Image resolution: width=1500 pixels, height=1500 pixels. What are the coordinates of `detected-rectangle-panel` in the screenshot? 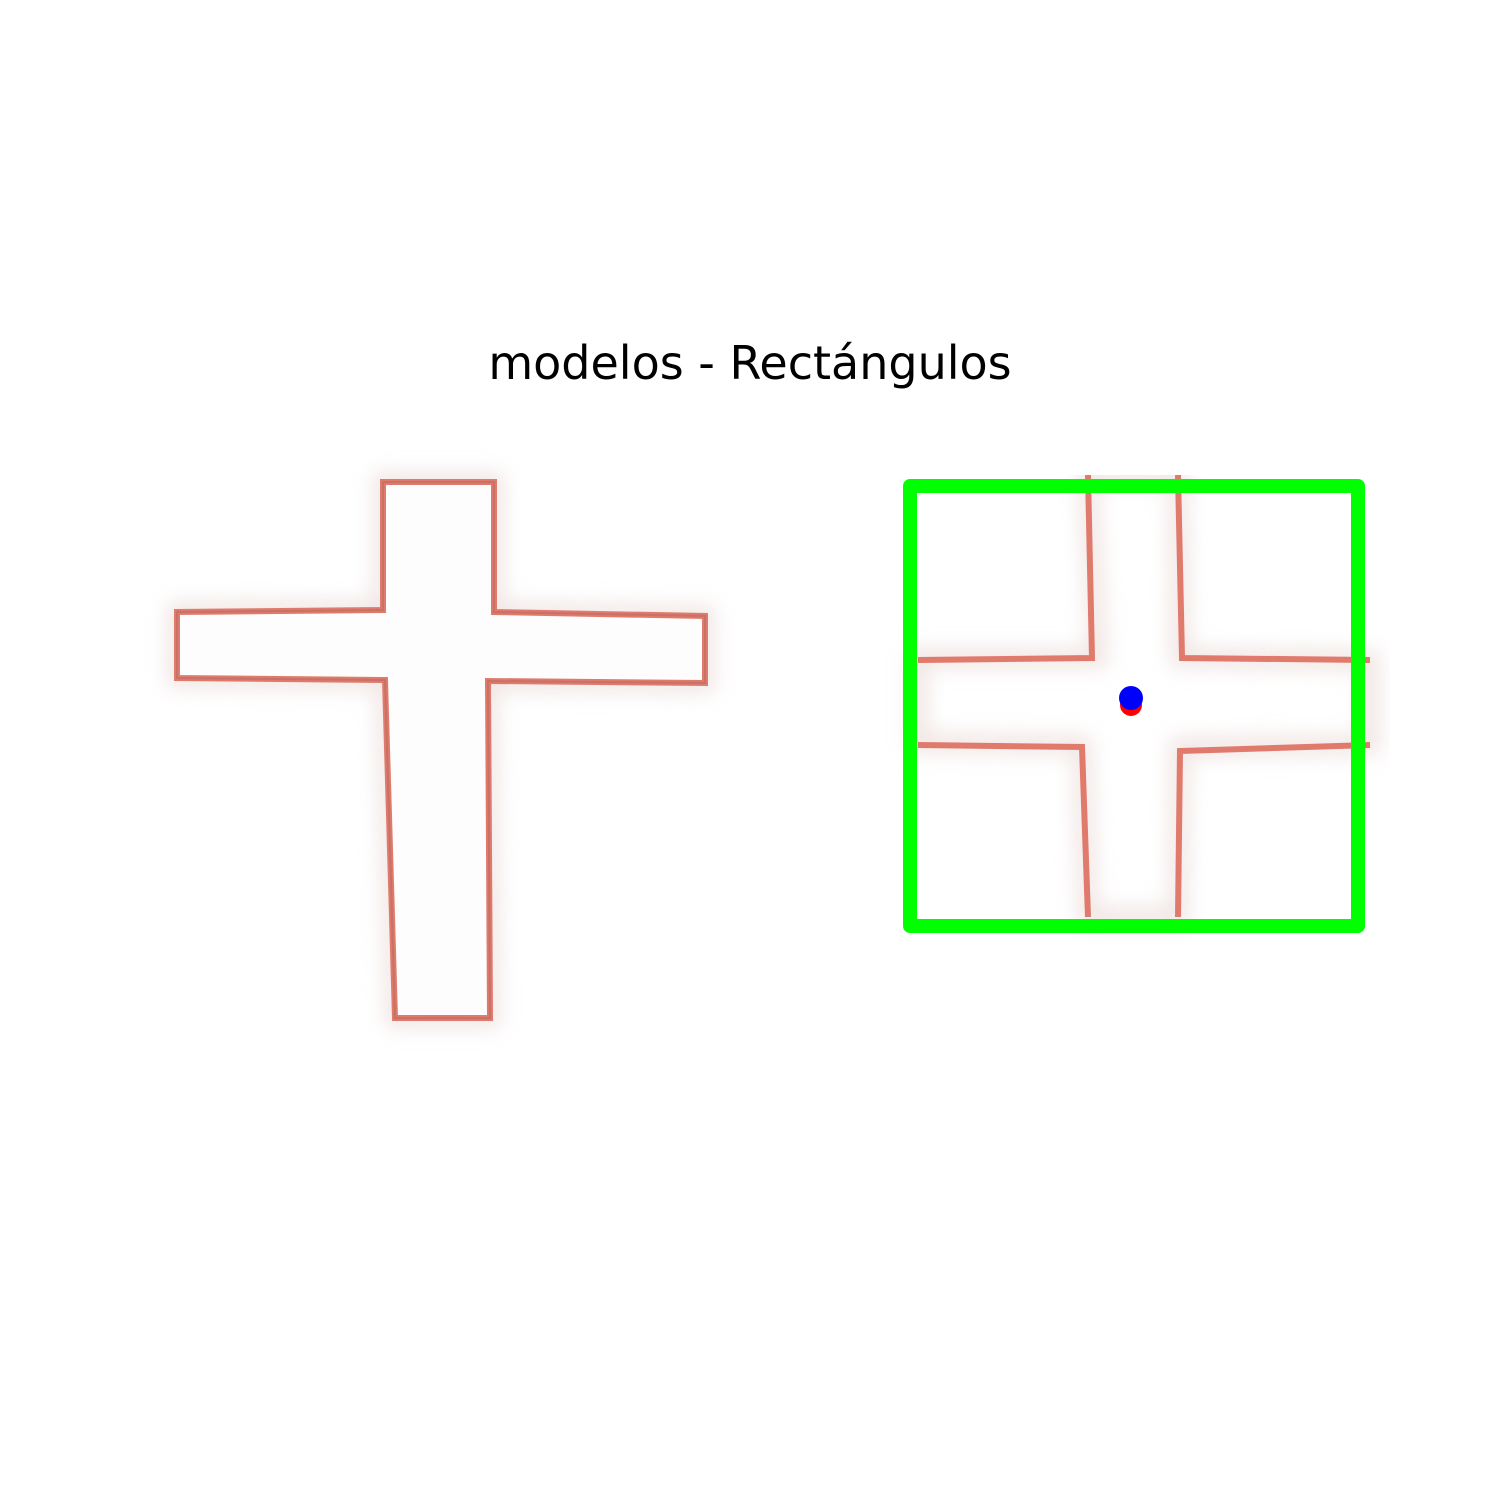 It's located at (1141, 704).